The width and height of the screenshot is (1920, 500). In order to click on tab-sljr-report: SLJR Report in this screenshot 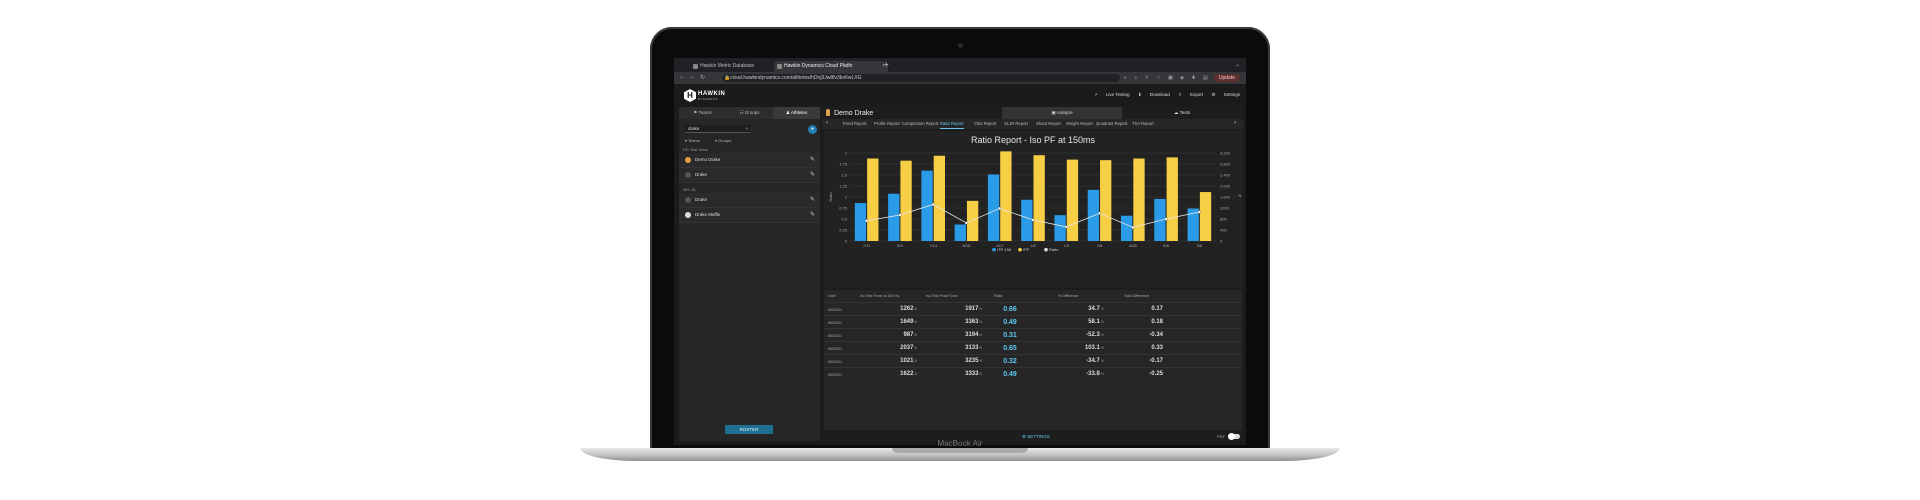, I will do `click(1016, 123)`.